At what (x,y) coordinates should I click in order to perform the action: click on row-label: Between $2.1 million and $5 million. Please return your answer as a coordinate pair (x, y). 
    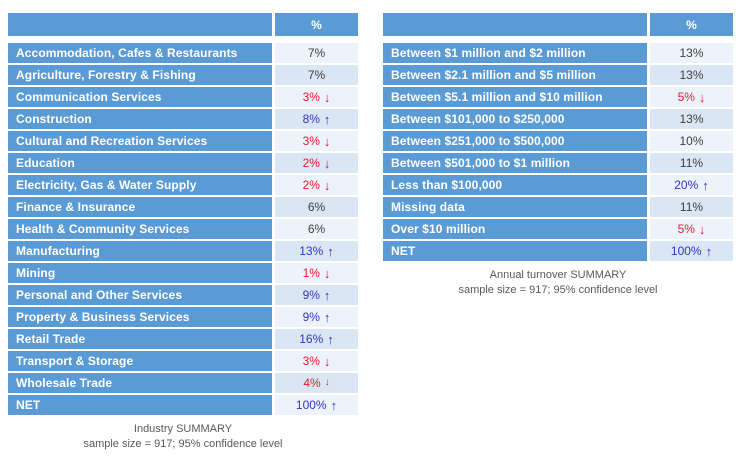
    Looking at the image, I should click on (515, 75).